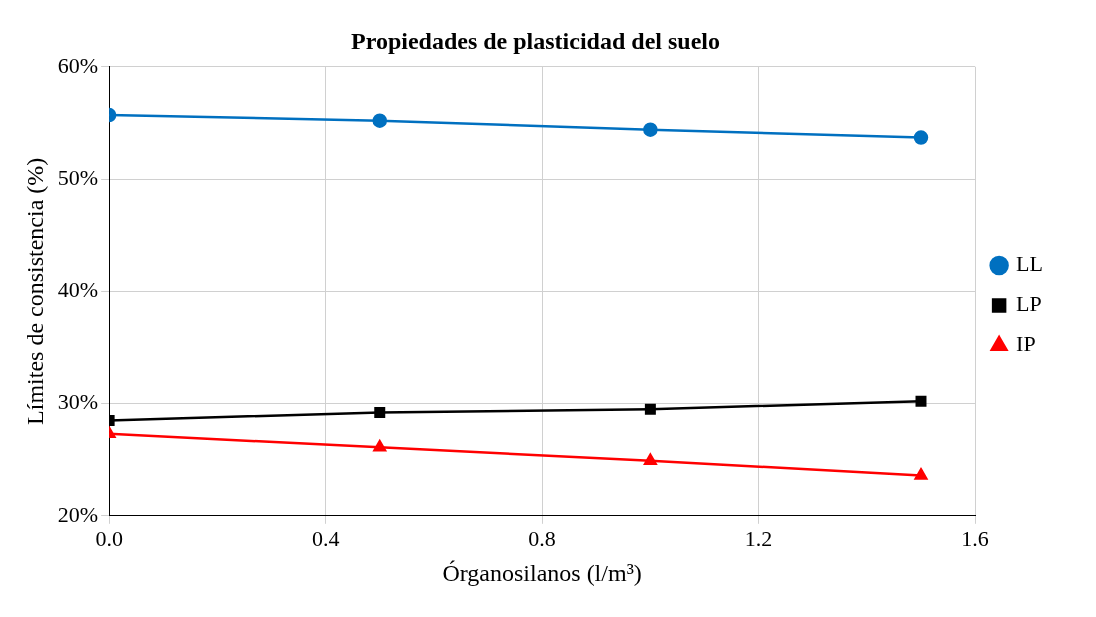 Image resolution: width=1096 pixels, height=617 pixels. I want to click on legend-label: LP, so click(1029, 304).